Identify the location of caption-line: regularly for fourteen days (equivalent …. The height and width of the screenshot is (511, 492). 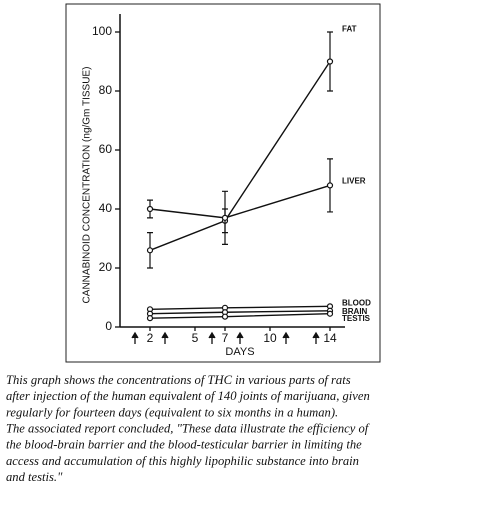
(172, 412).